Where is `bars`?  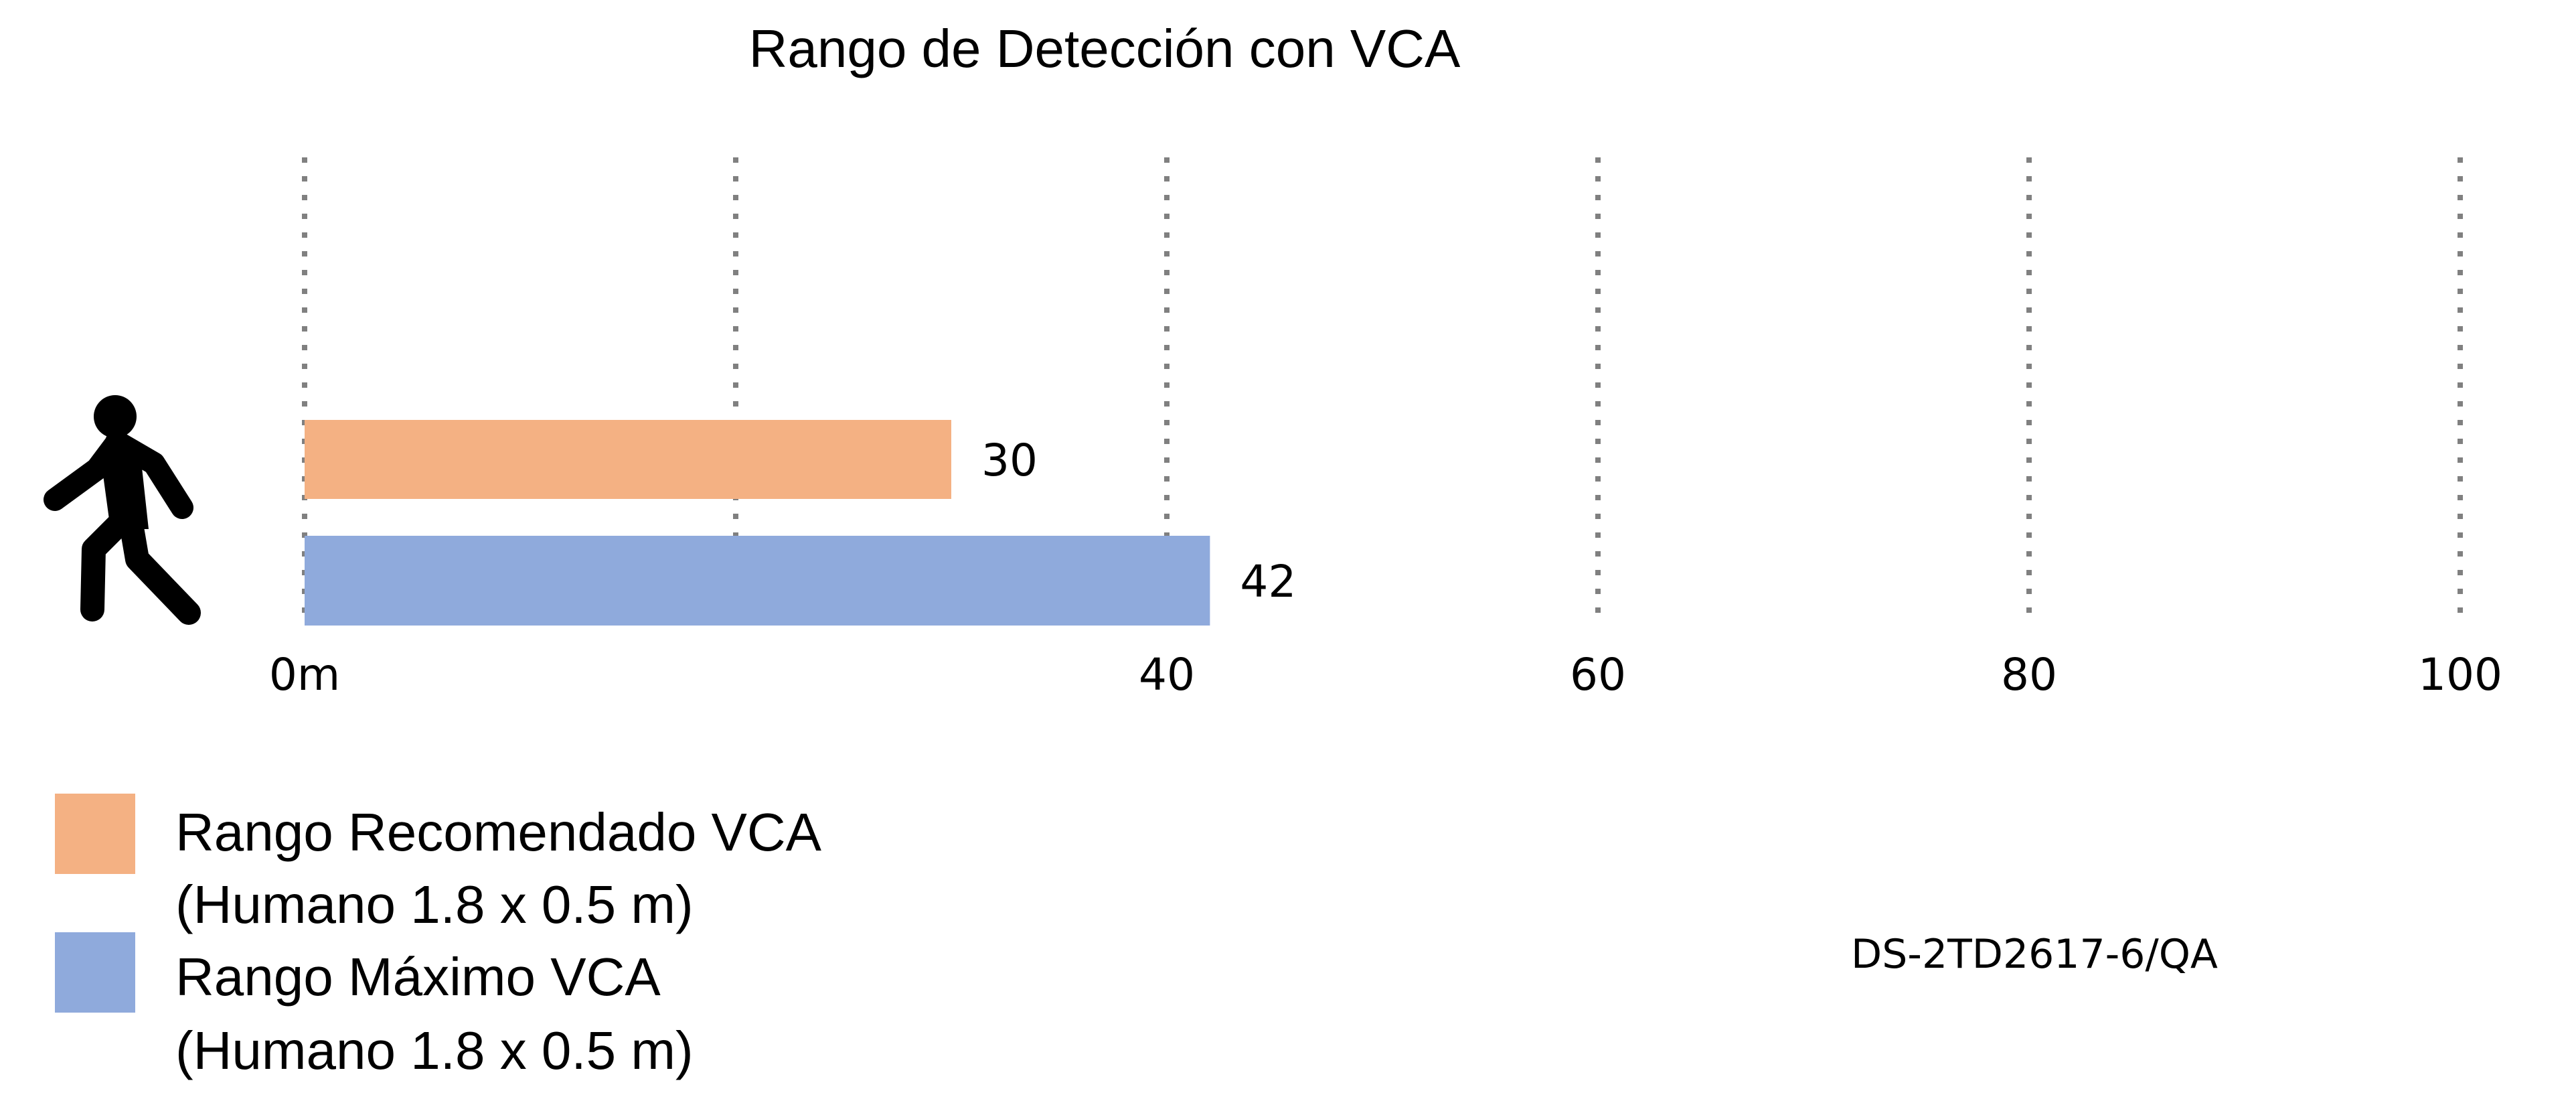 bars is located at coordinates (757, 523).